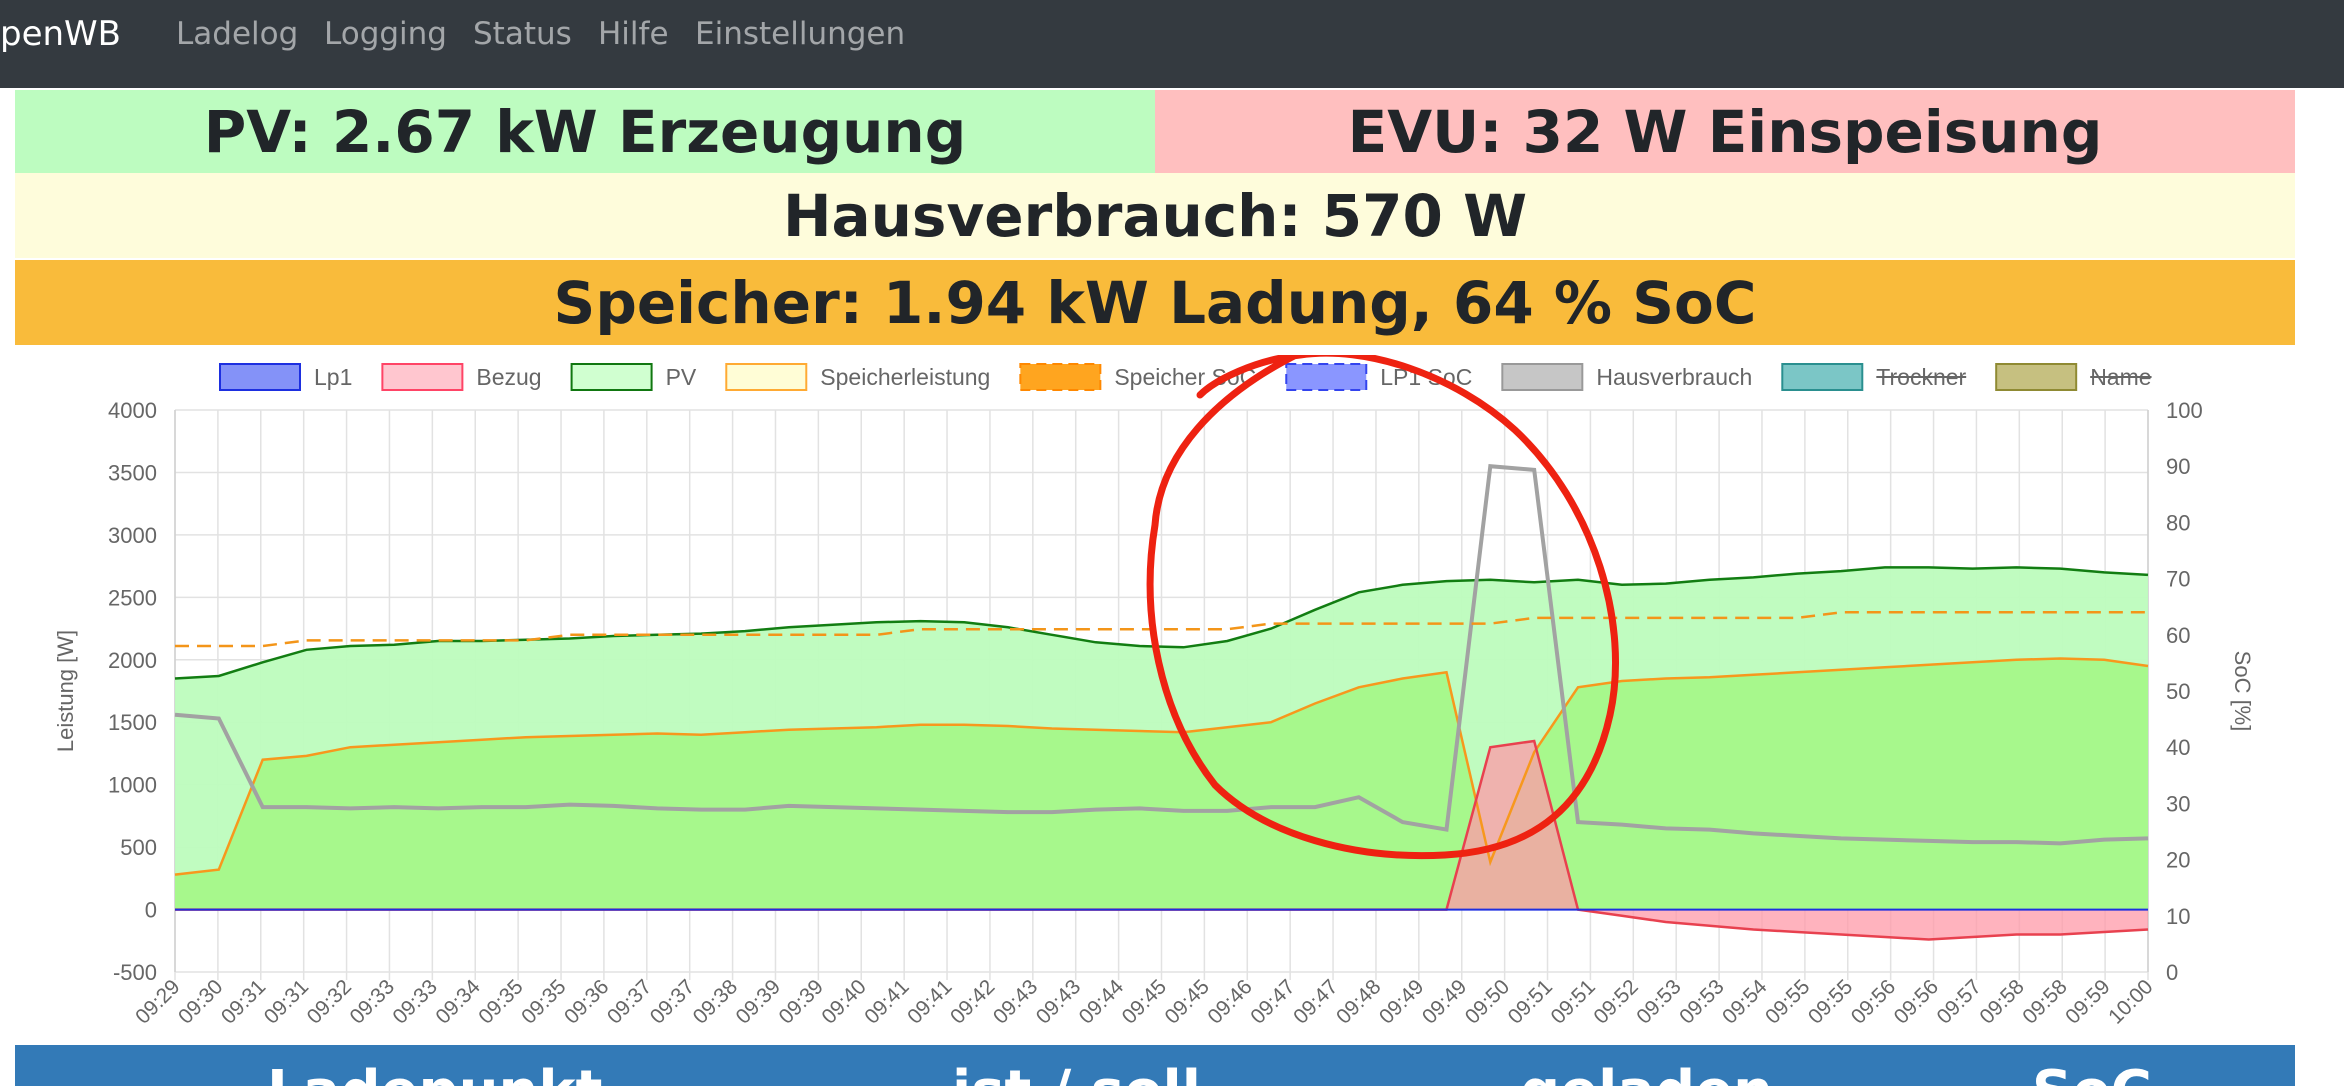  What do you see at coordinates (200, 1001) in the screenshot?
I see `x-tick-label: 09:30` at bounding box center [200, 1001].